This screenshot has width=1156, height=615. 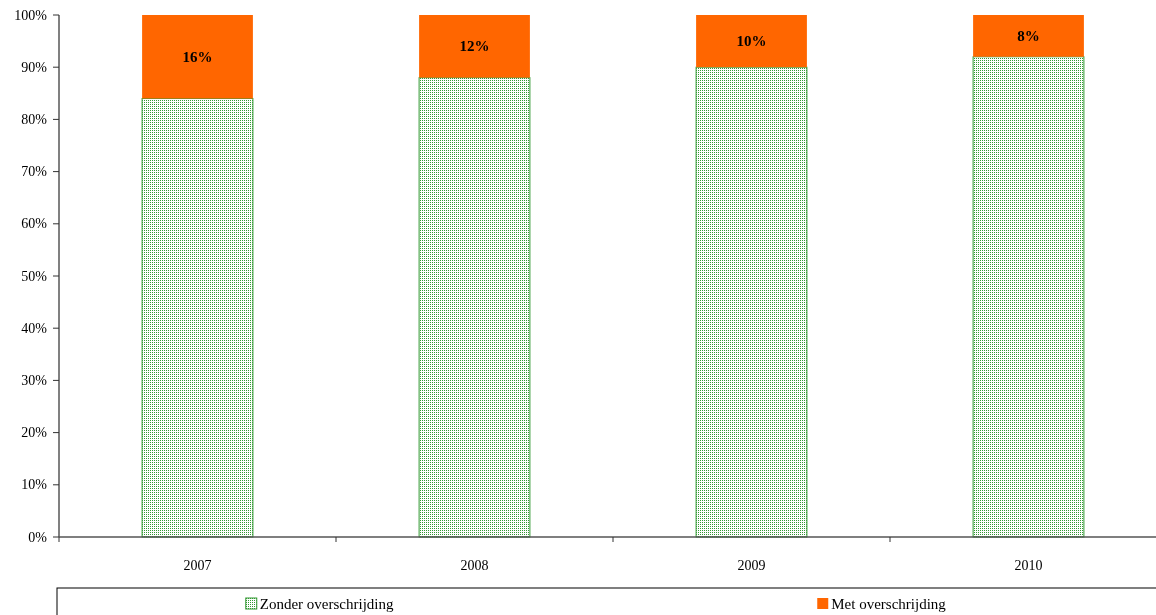 I want to click on x-tick-label: 2008, so click(x=474, y=565).